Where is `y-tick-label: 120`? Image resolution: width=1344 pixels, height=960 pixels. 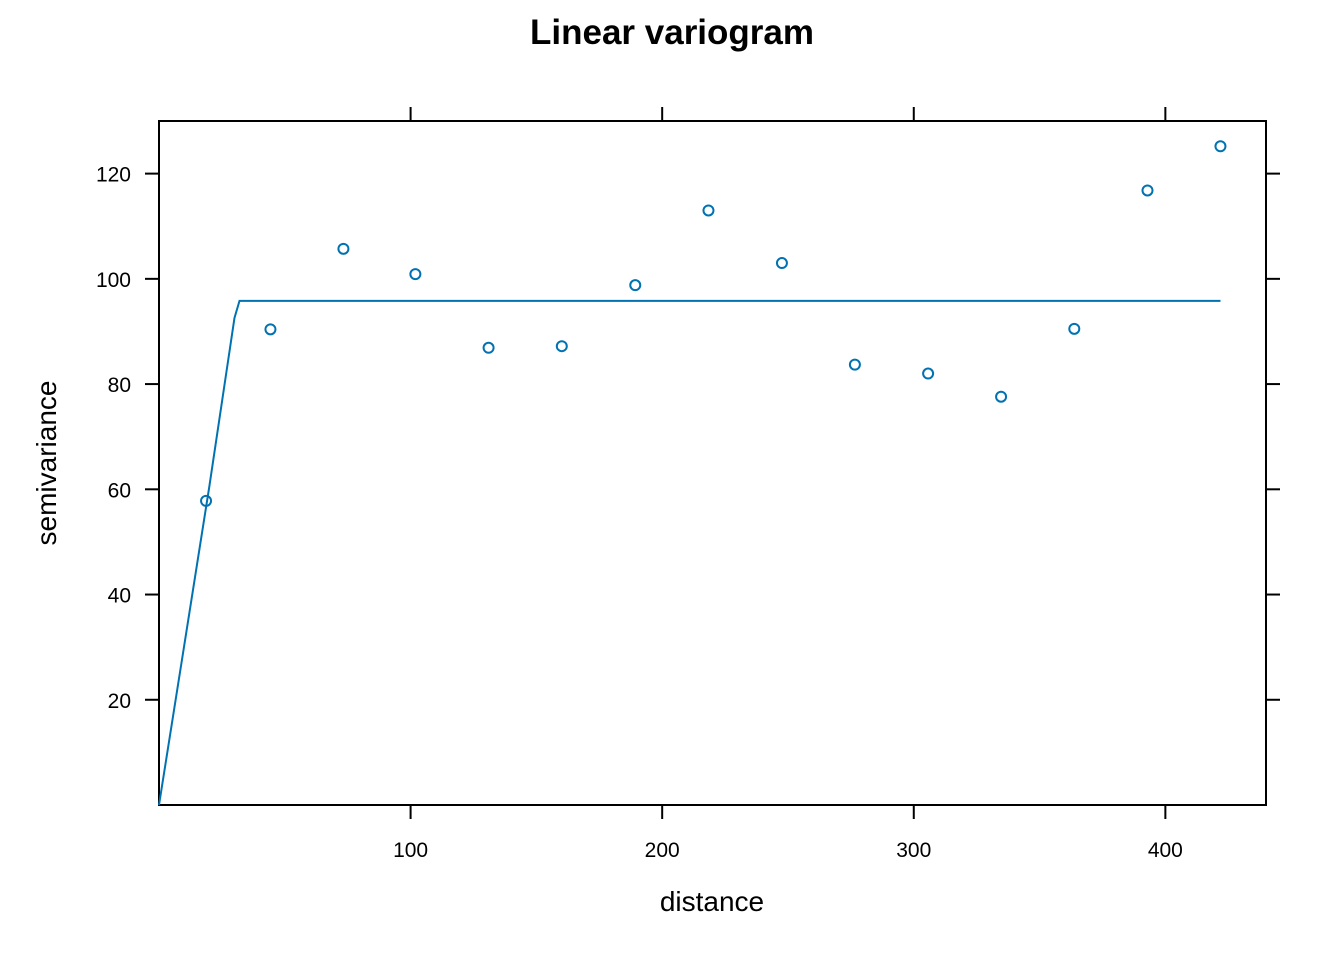
y-tick-label: 120 is located at coordinates (113, 175).